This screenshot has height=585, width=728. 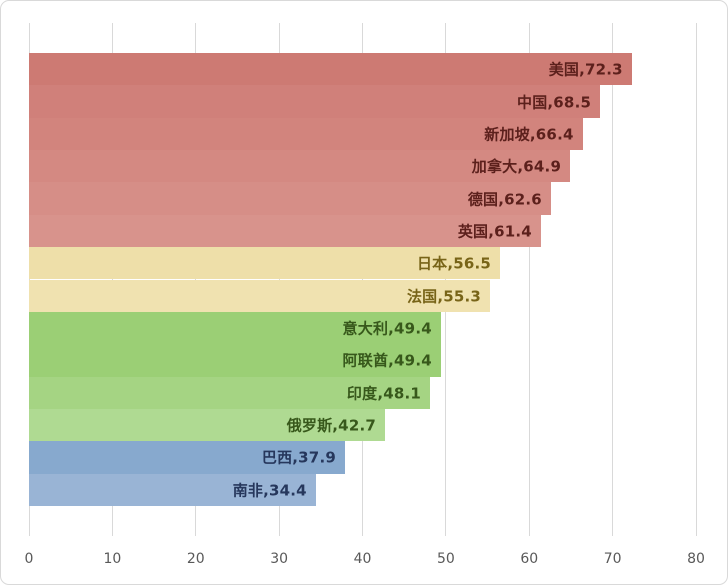 What do you see at coordinates (230, 392) in the screenshot?
I see `bar: 印度,48.1` at bounding box center [230, 392].